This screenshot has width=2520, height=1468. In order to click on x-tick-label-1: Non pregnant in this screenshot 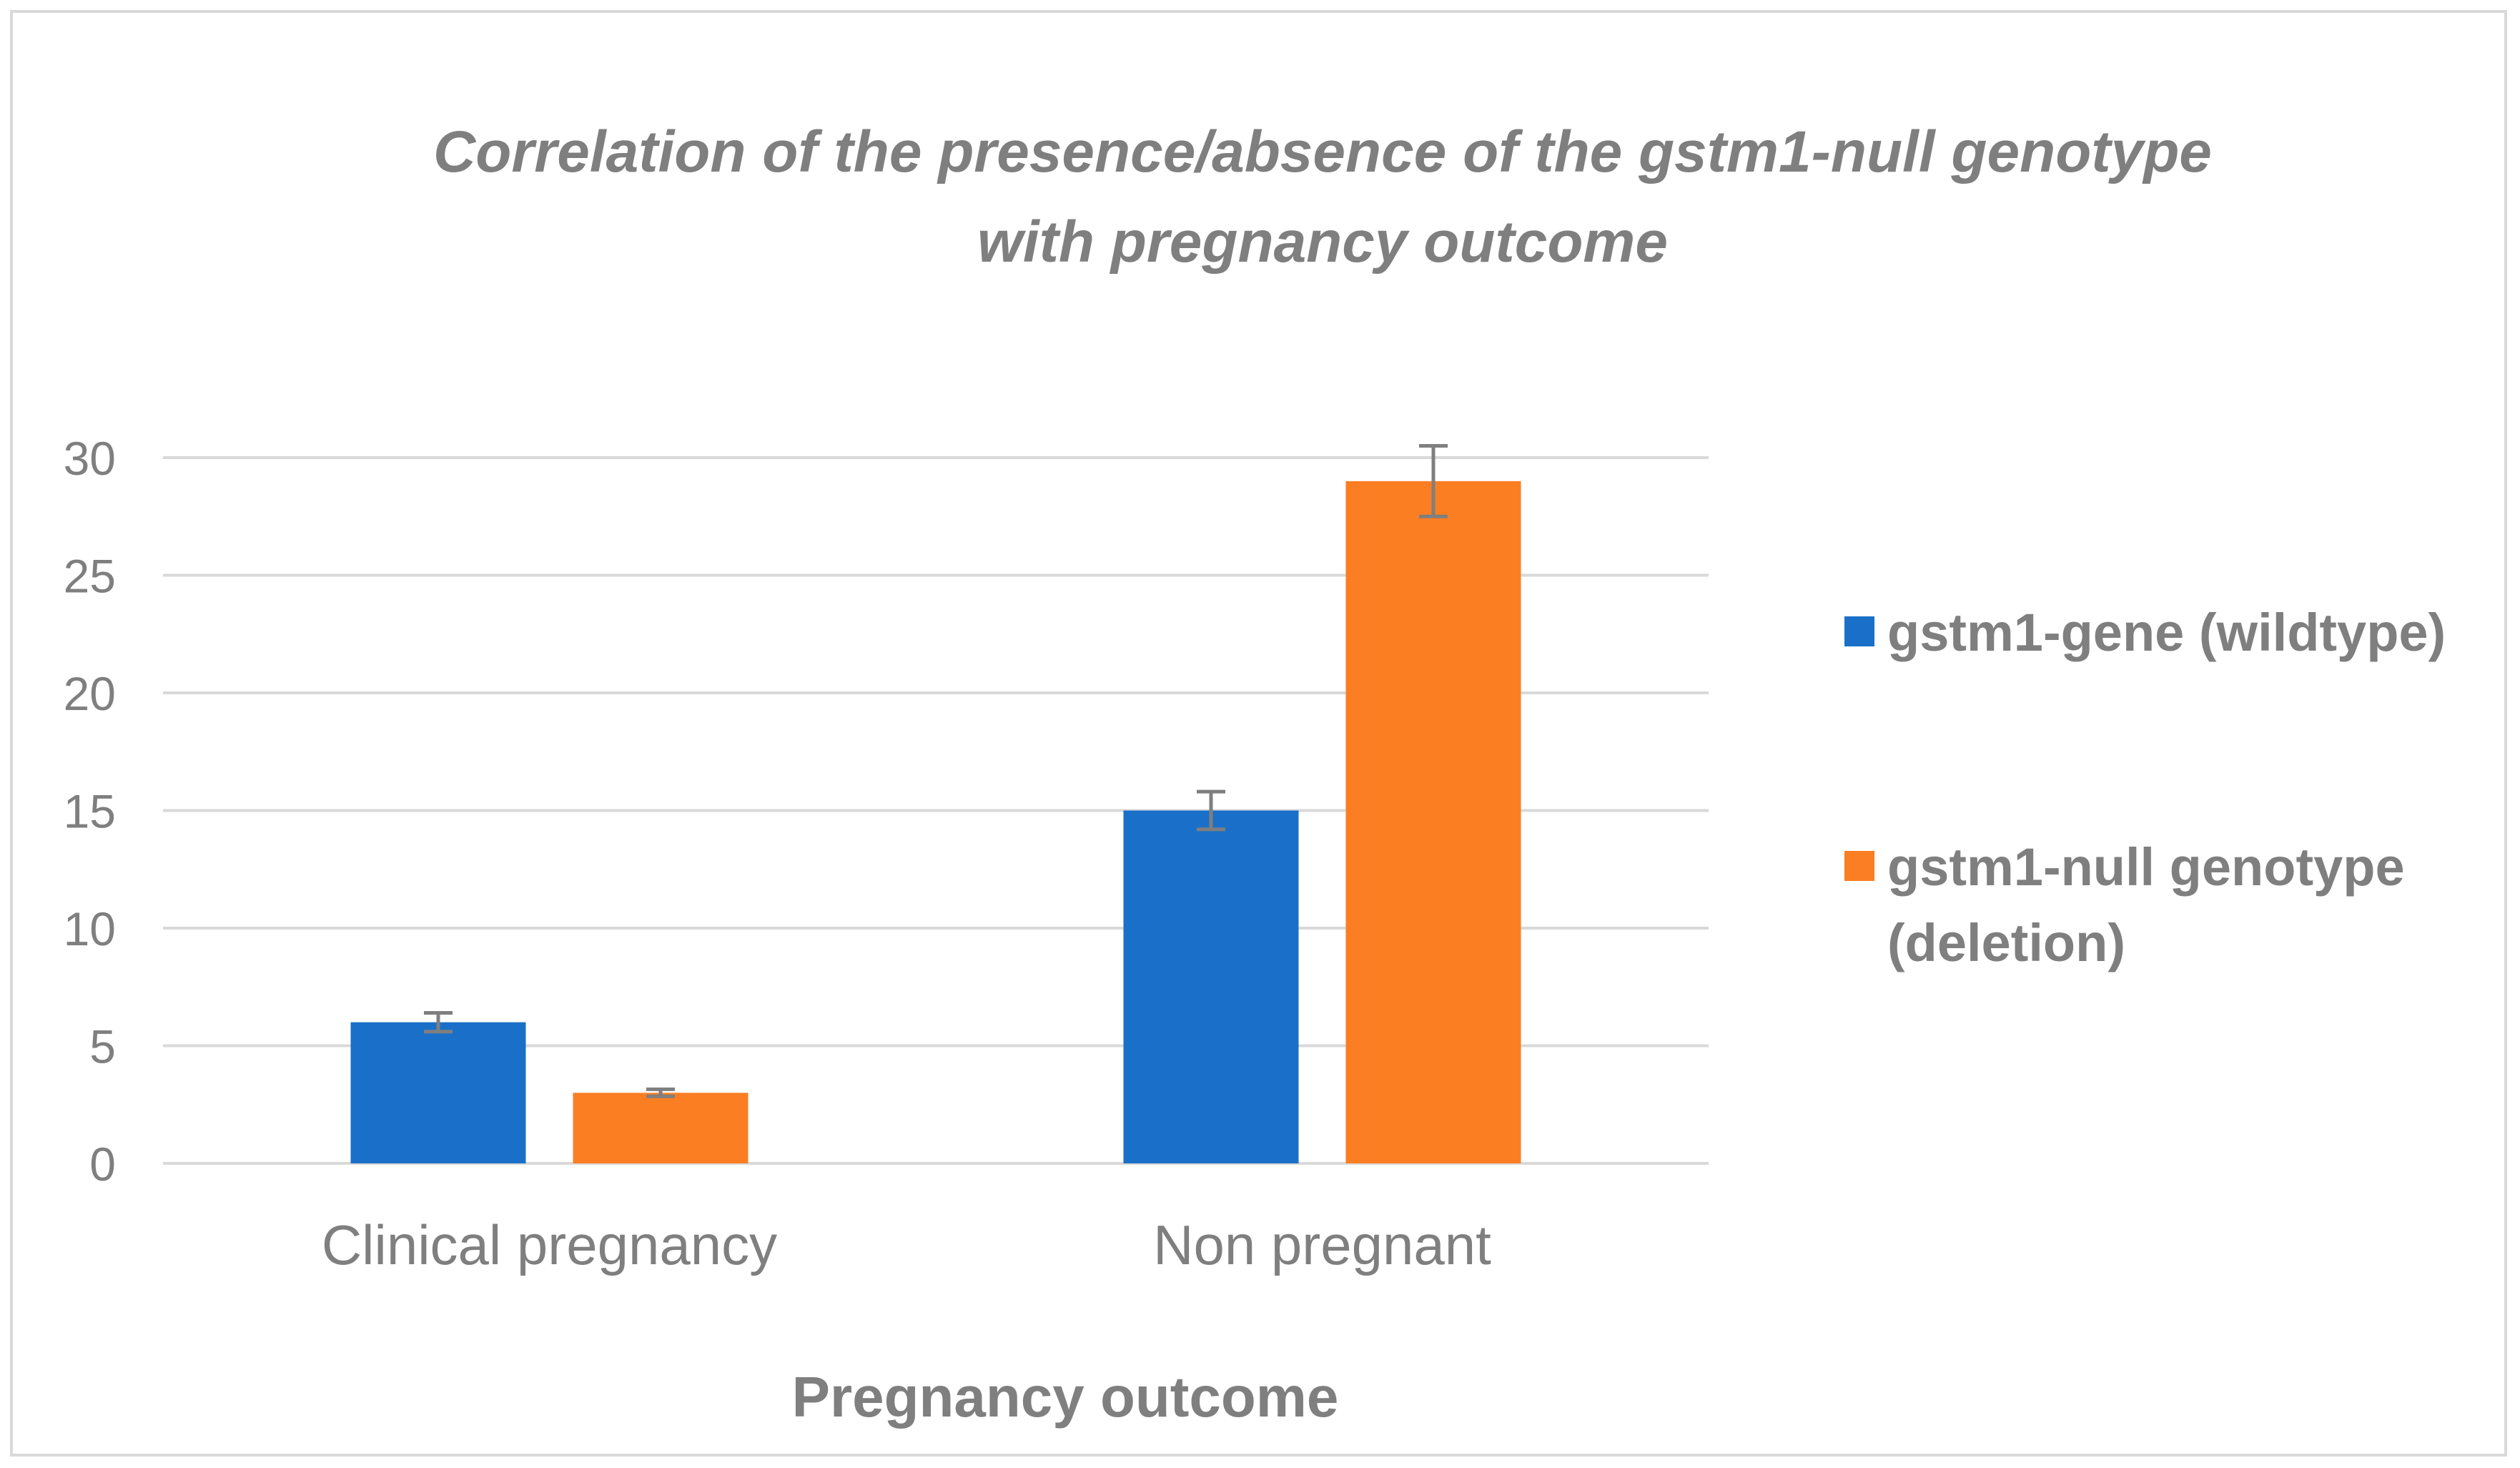, I will do `click(1322, 1244)`.